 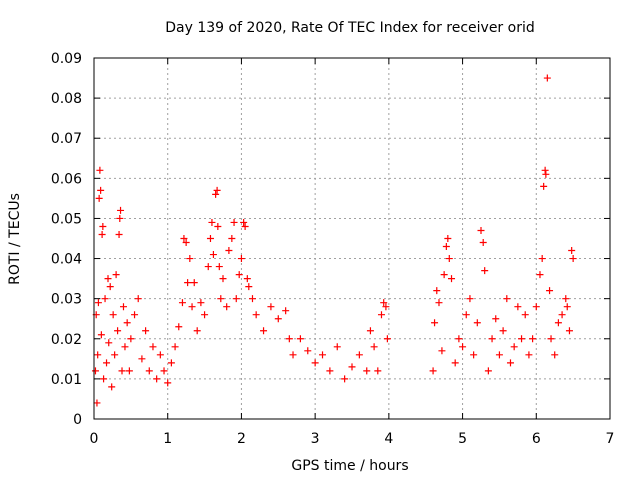 I want to click on y-tick-label: 0.04, so click(x=66, y=260).